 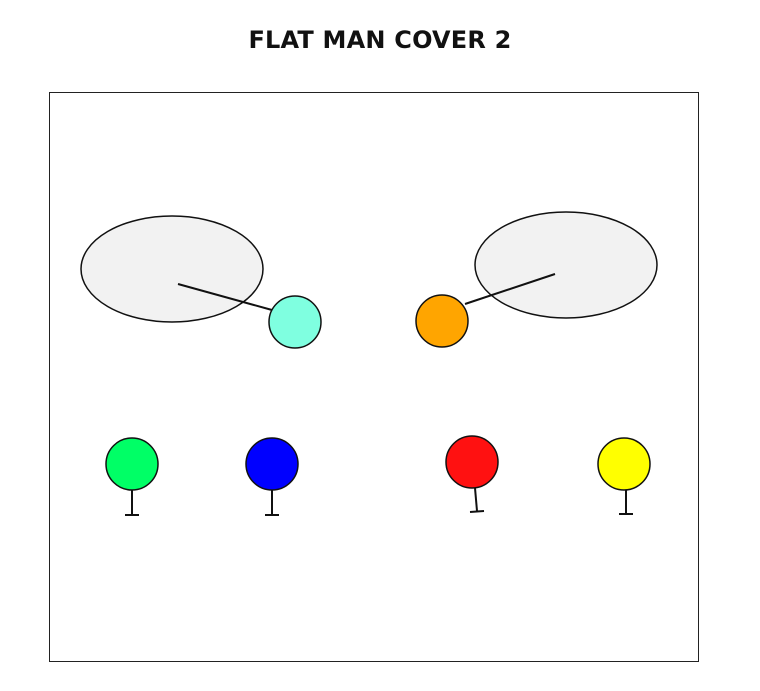 What do you see at coordinates (295, 322) in the screenshot?
I see `left-flat-defender` at bounding box center [295, 322].